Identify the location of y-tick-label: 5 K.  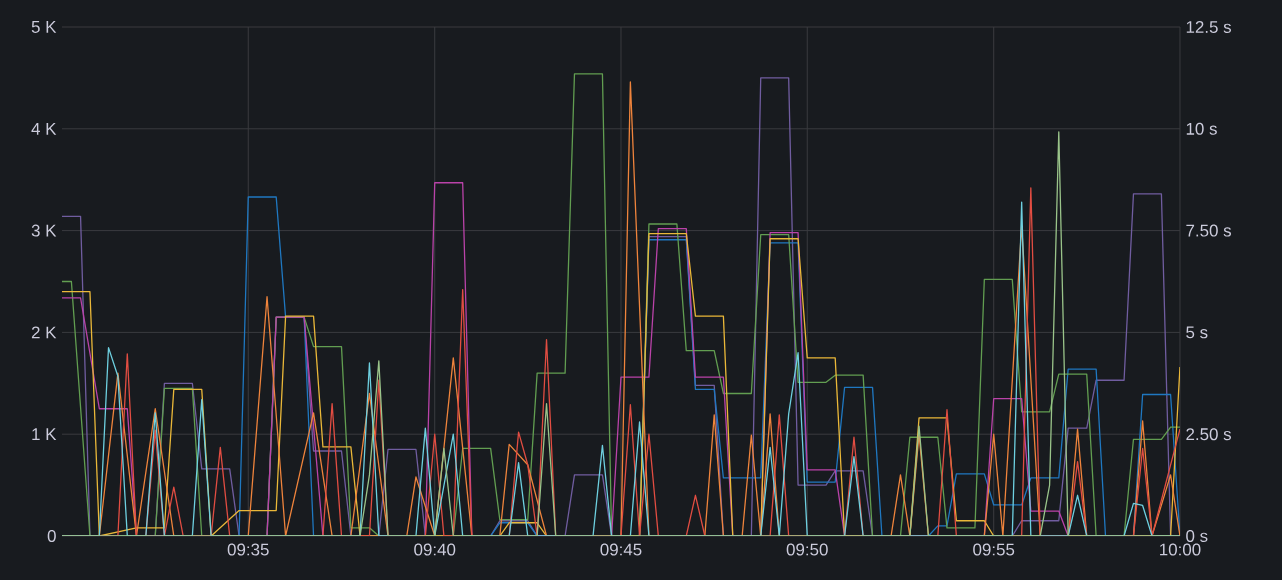
(44, 27).